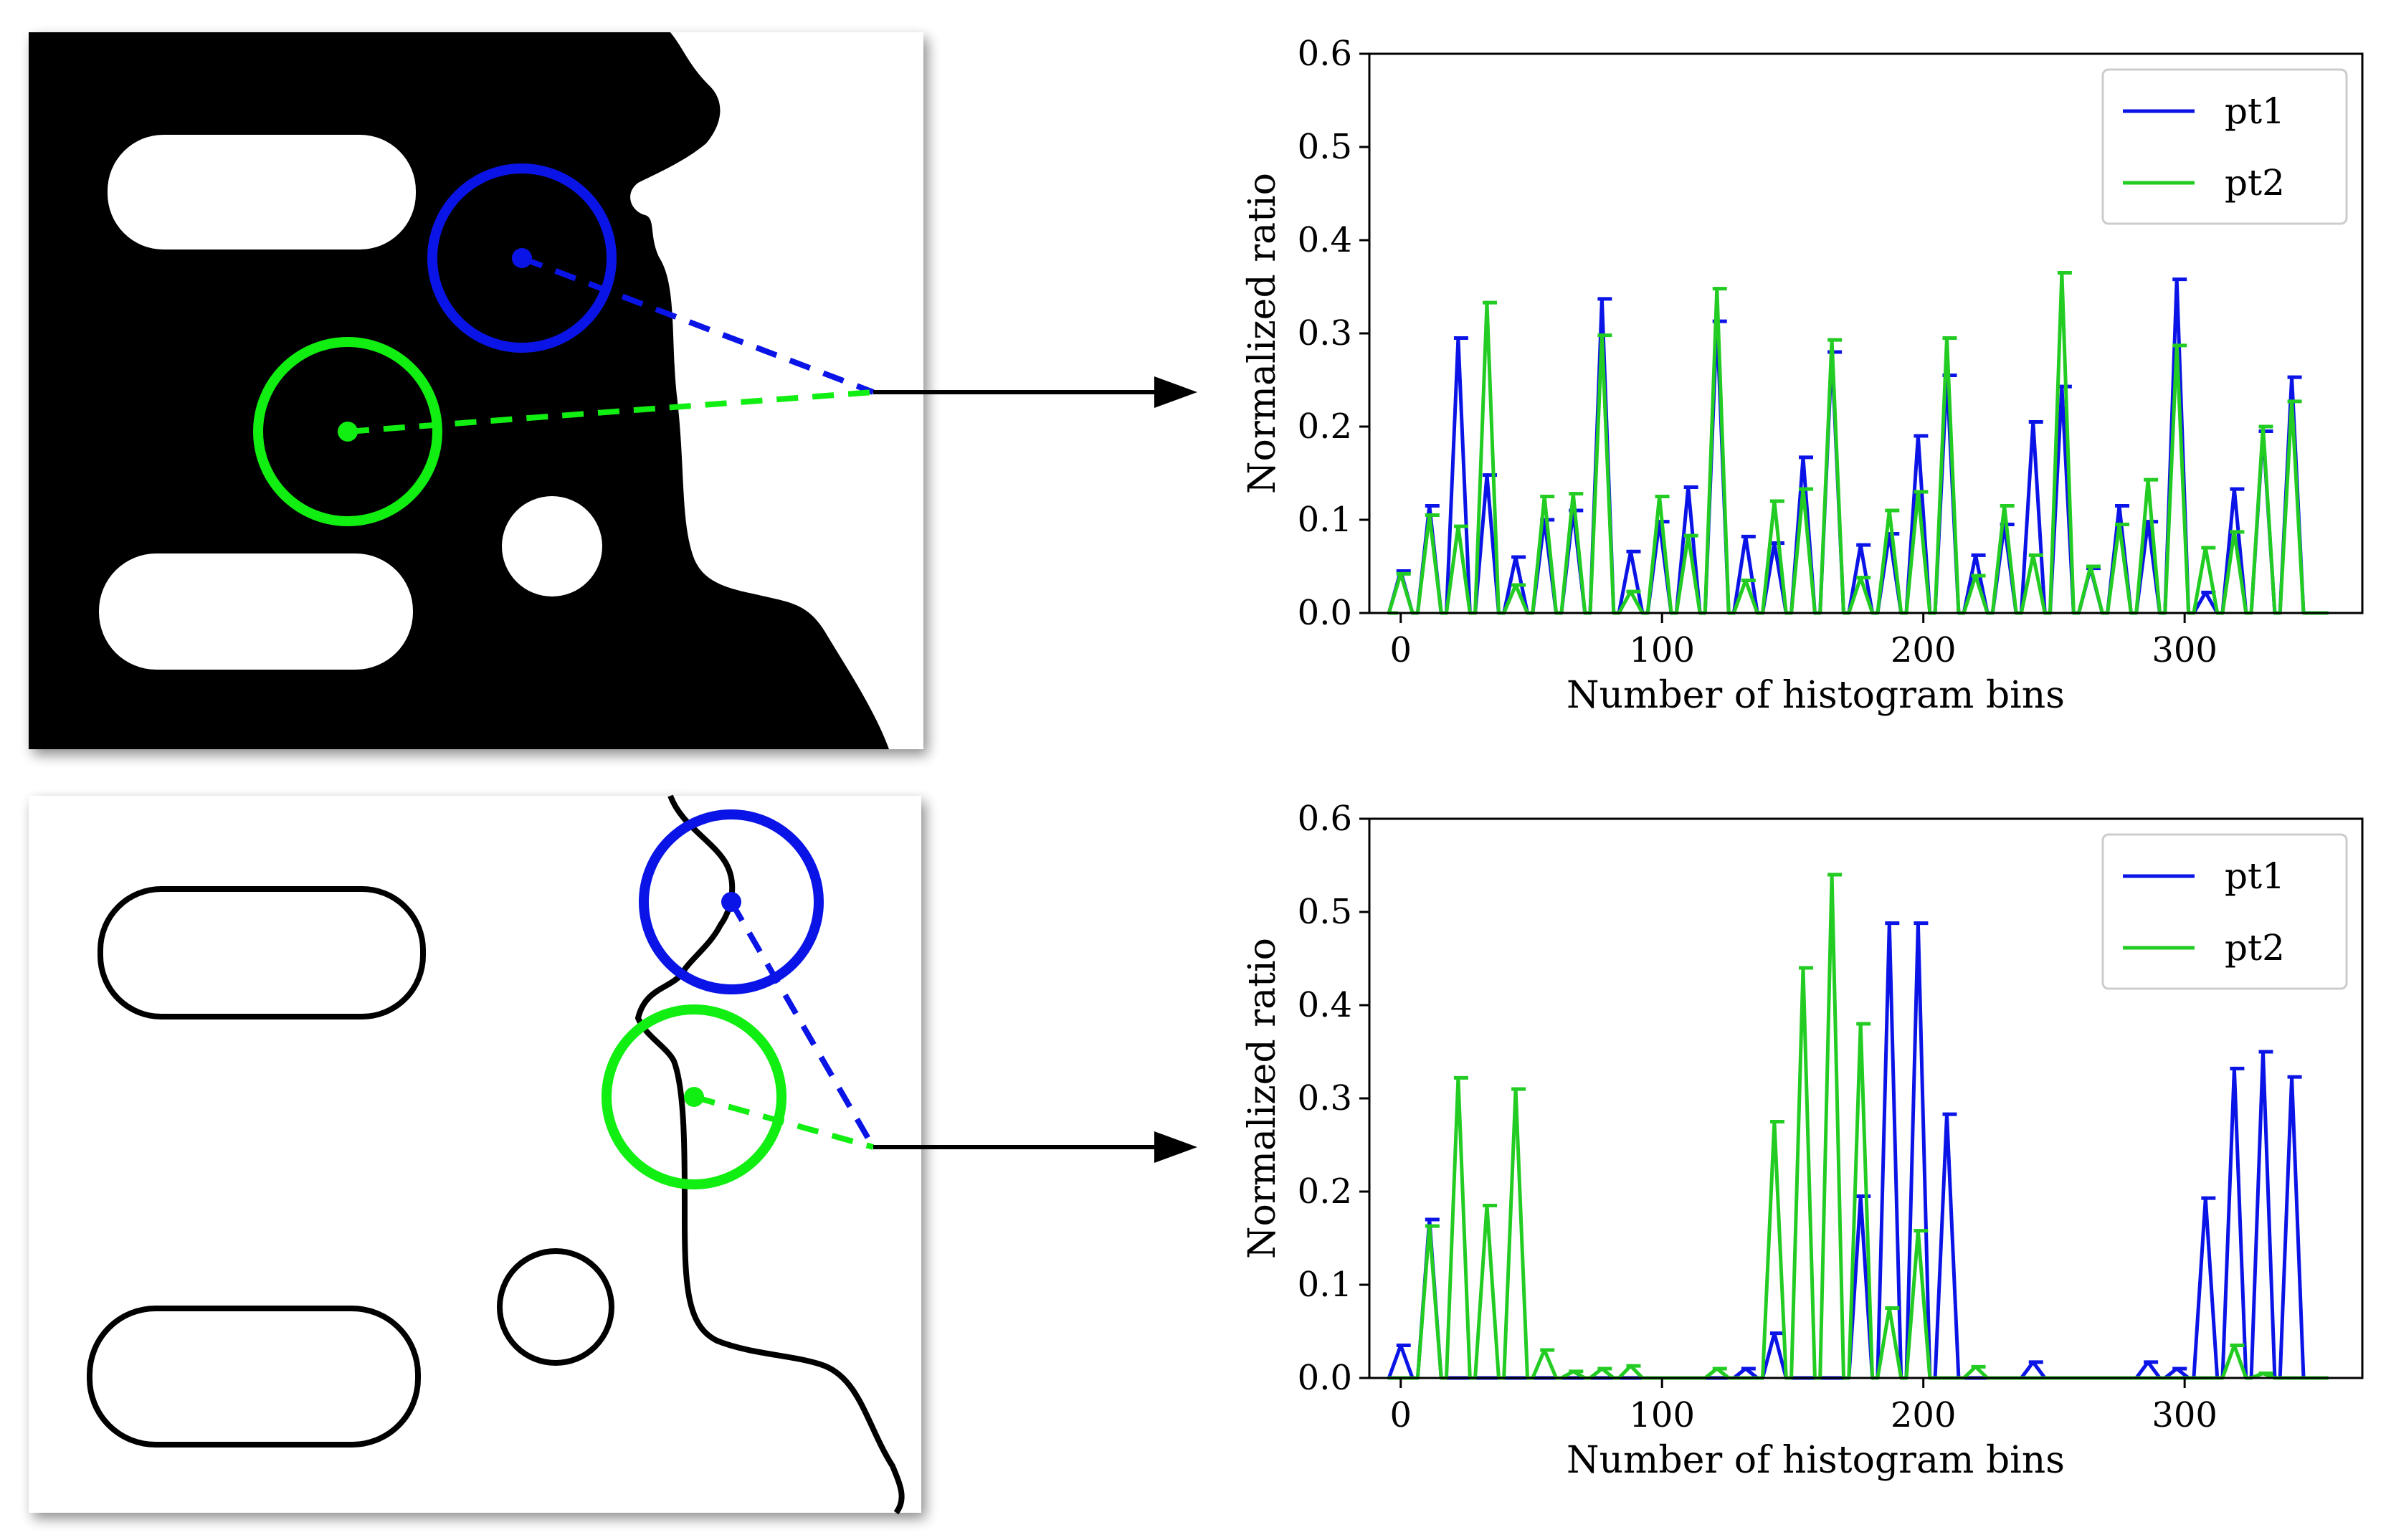 This screenshot has height=1540, width=2391. Describe the element at coordinates (552, 546) in the screenshot. I see `top-hole` at that location.